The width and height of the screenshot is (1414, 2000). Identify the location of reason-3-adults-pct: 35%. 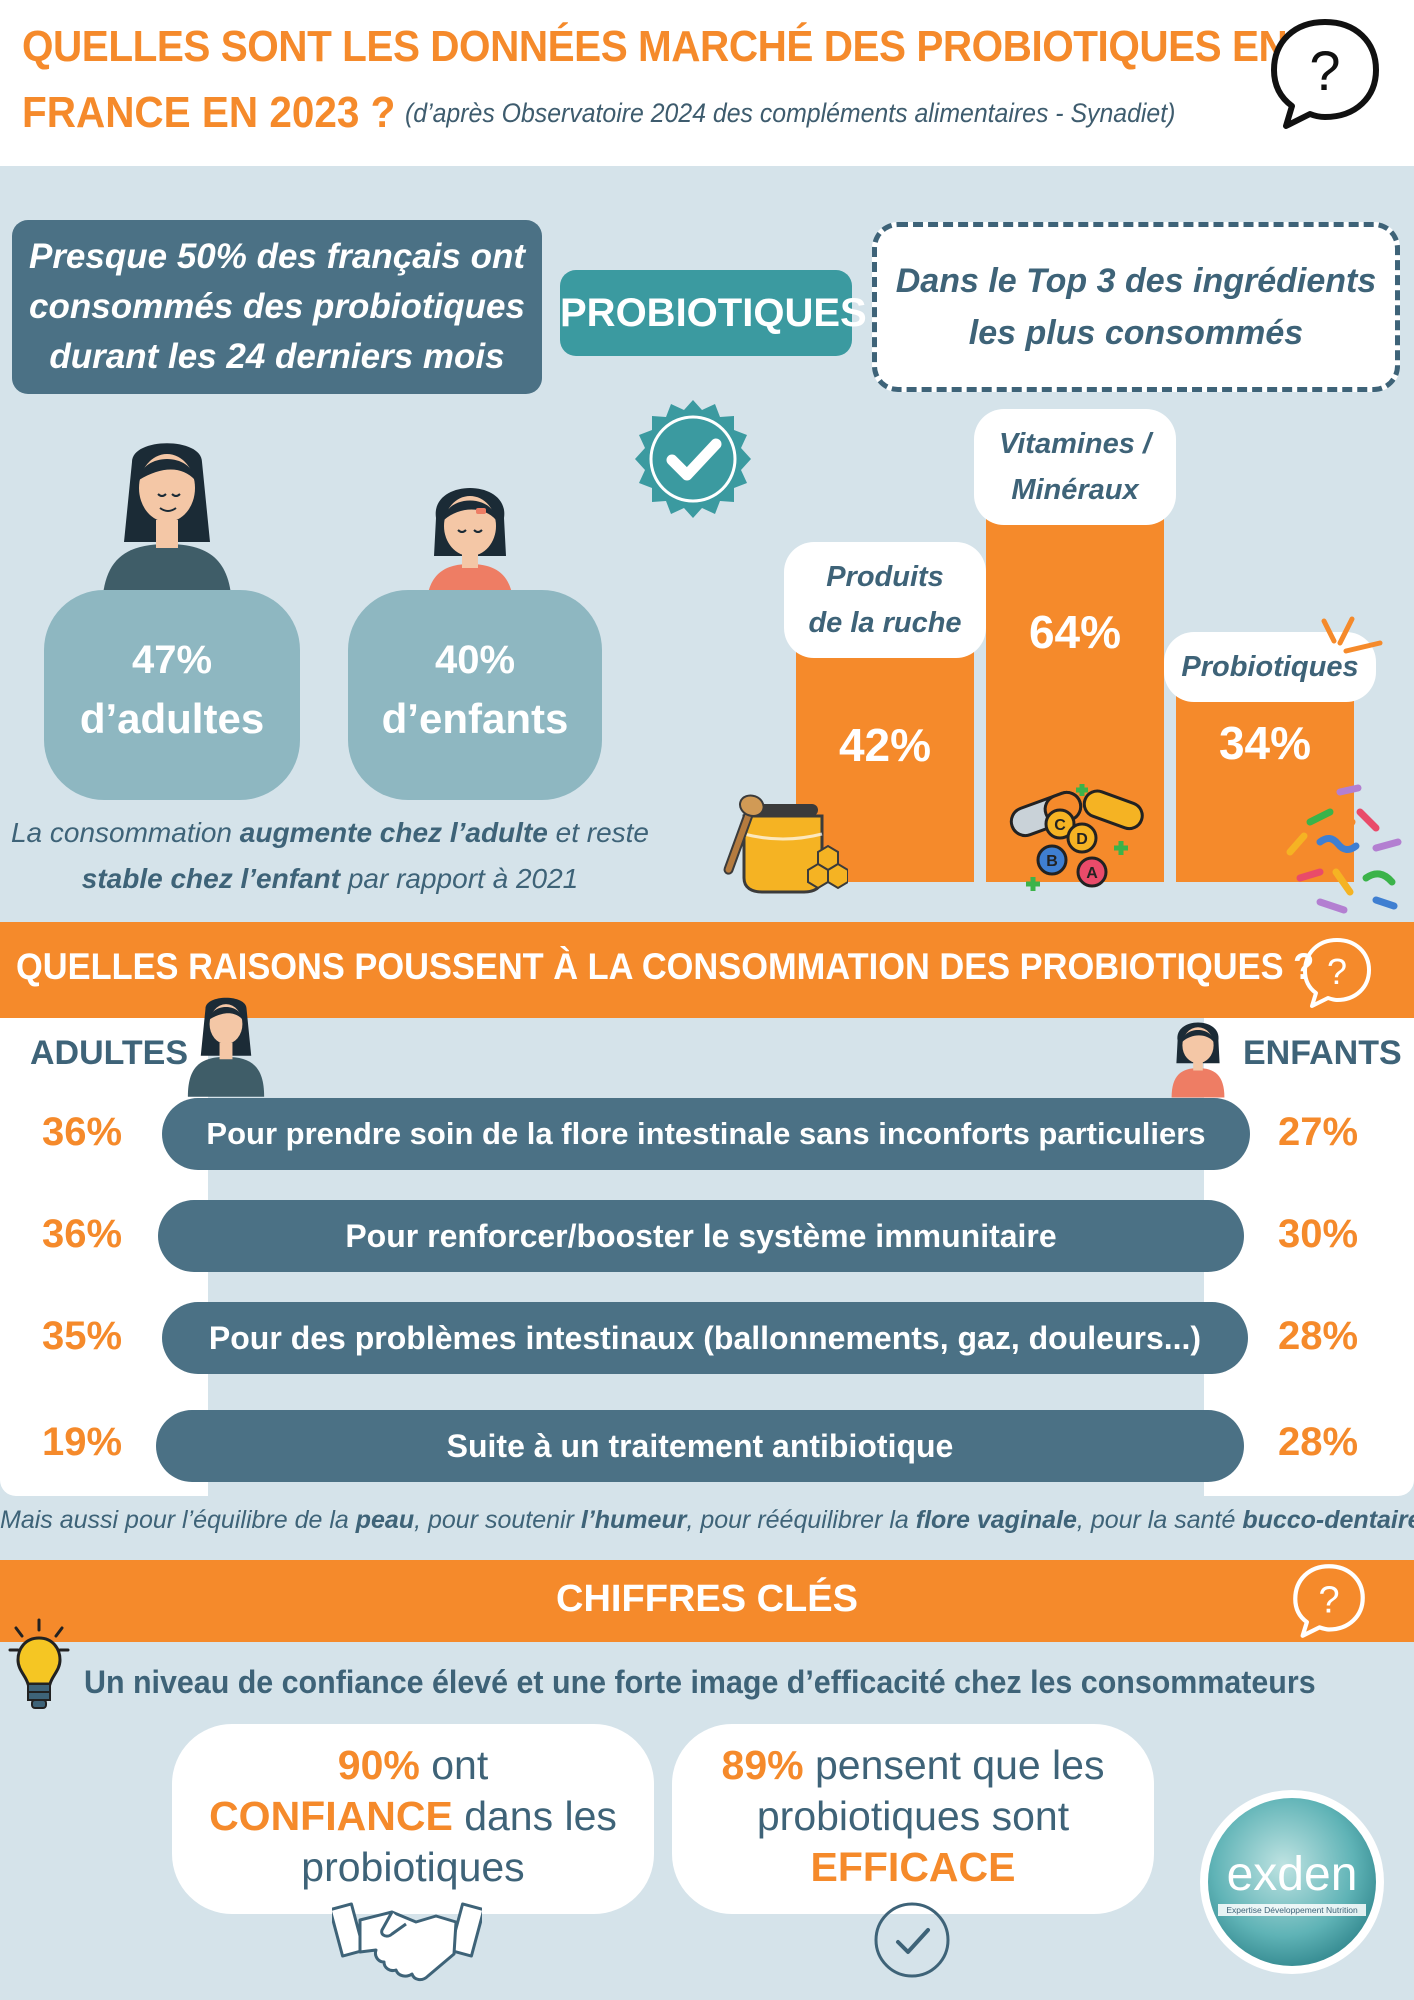
(82, 1336).